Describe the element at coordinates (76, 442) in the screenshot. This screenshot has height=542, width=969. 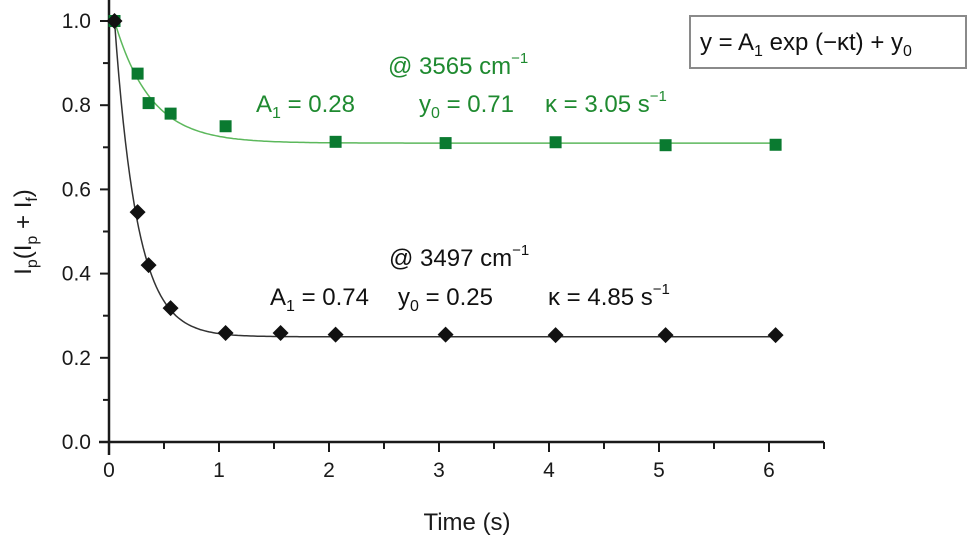
I see `y-tick-label: 0.0` at that location.